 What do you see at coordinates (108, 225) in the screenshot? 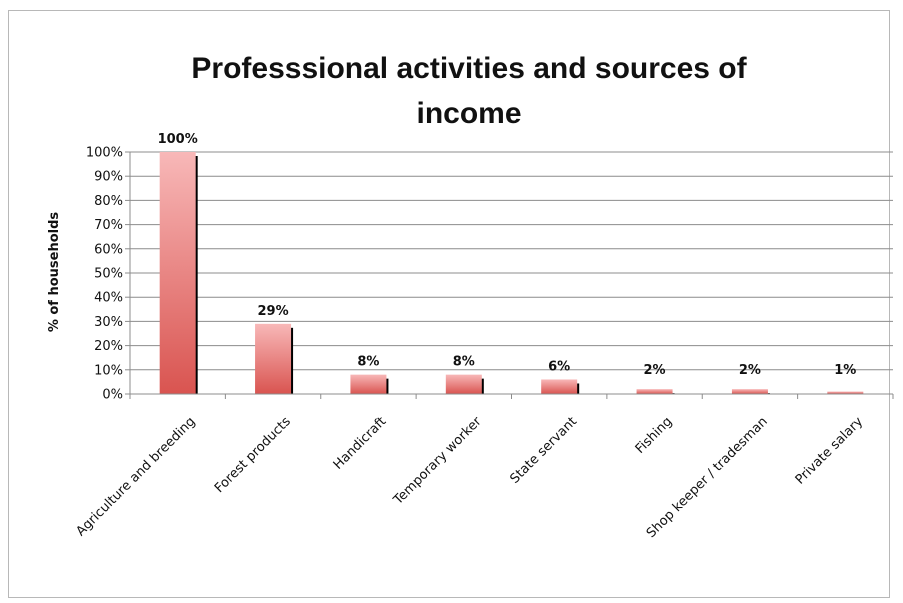
I see `y-tick-label: 70%` at bounding box center [108, 225].